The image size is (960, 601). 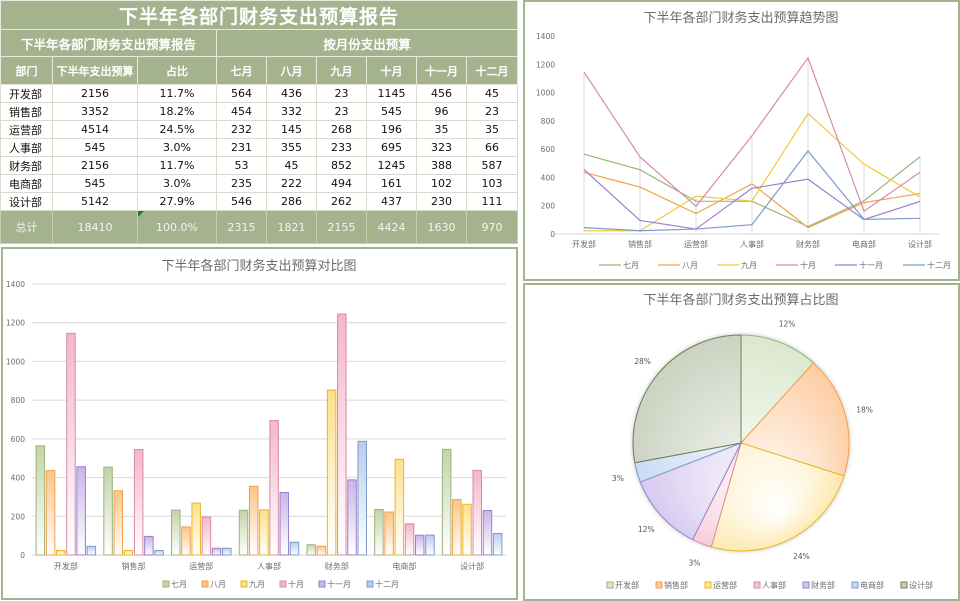 I want to click on month-total: 4424, so click(x=391, y=227).